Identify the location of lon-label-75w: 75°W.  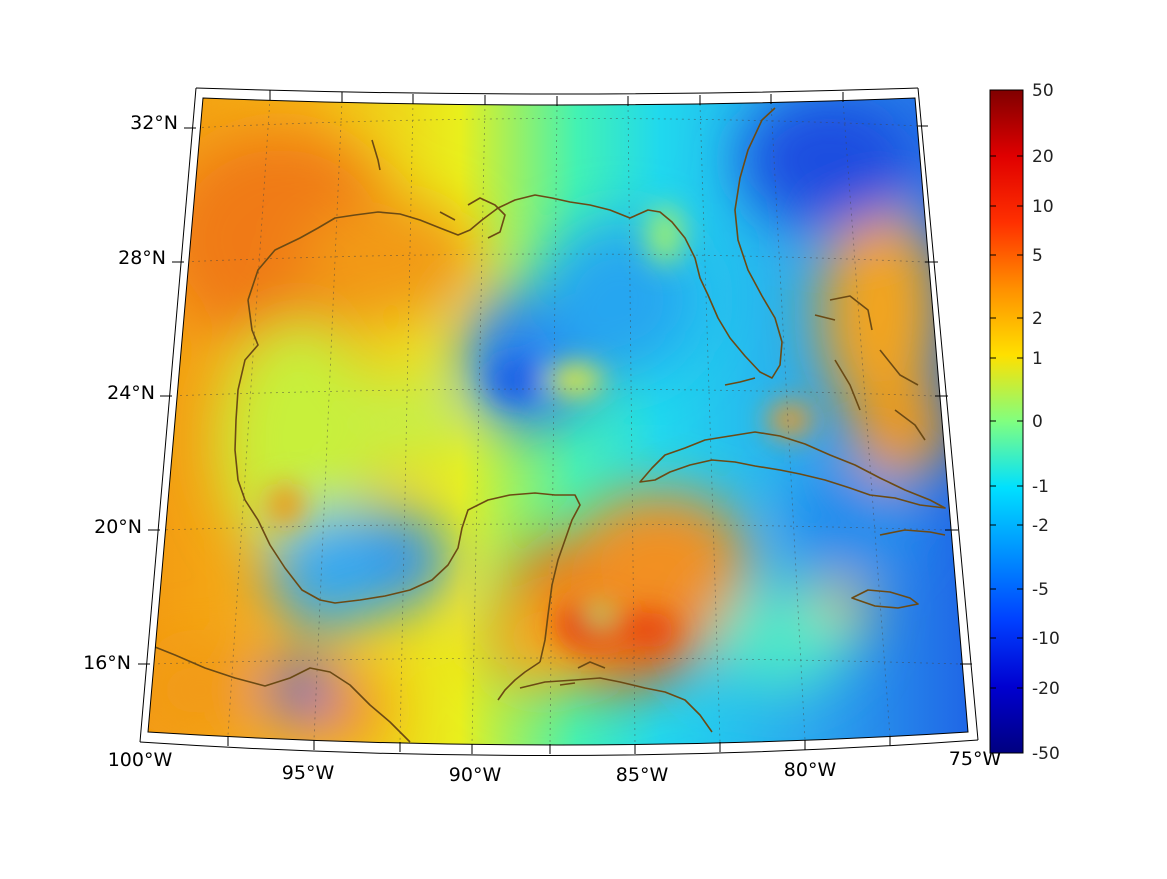
(975, 759).